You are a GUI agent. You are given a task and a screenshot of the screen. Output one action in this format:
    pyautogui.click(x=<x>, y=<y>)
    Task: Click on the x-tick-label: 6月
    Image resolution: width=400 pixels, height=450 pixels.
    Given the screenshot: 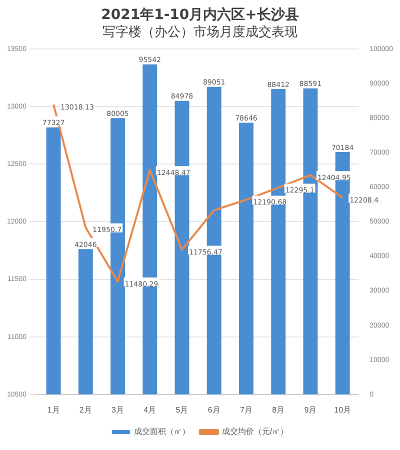 What is the action you would take?
    pyautogui.click(x=214, y=409)
    